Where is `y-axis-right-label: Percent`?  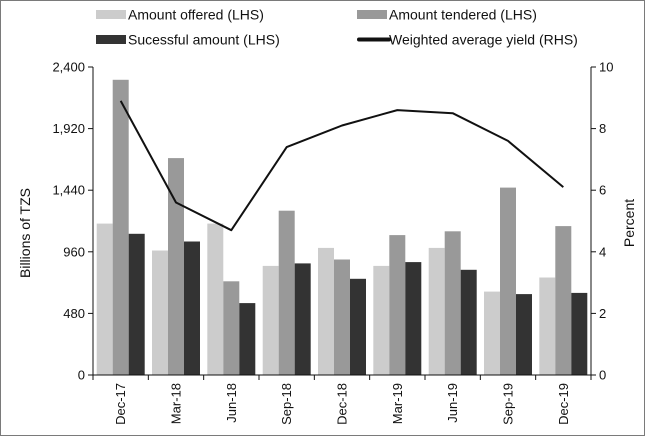
y-axis-right-label: Percent is located at coordinates (629, 223).